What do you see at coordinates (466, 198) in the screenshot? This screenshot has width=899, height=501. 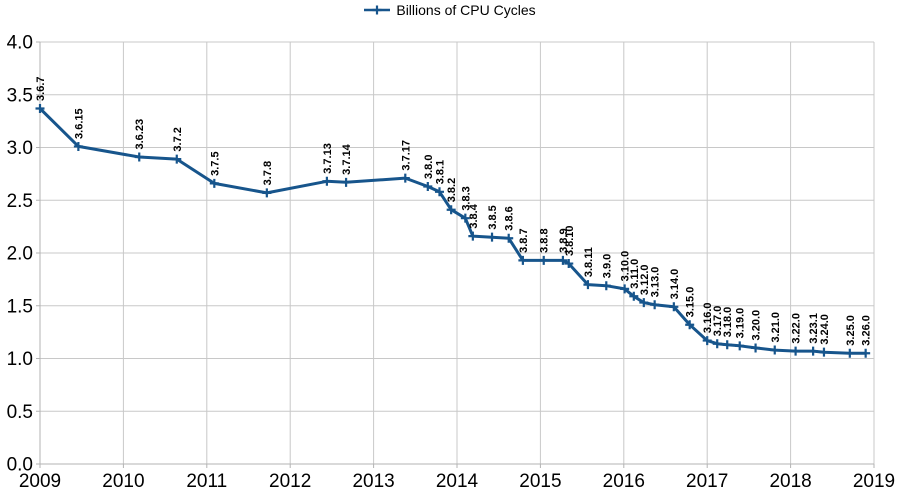 I see `data-point-label: 3.8.3` at bounding box center [466, 198].